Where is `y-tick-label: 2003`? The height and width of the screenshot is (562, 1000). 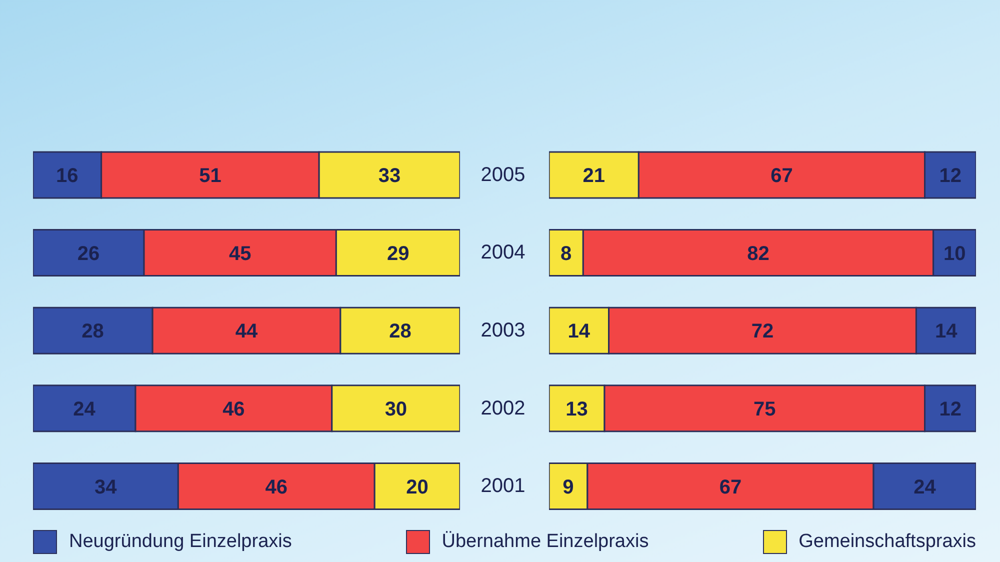 y-tick-label: 2003 is located at coordinates (503, 331).